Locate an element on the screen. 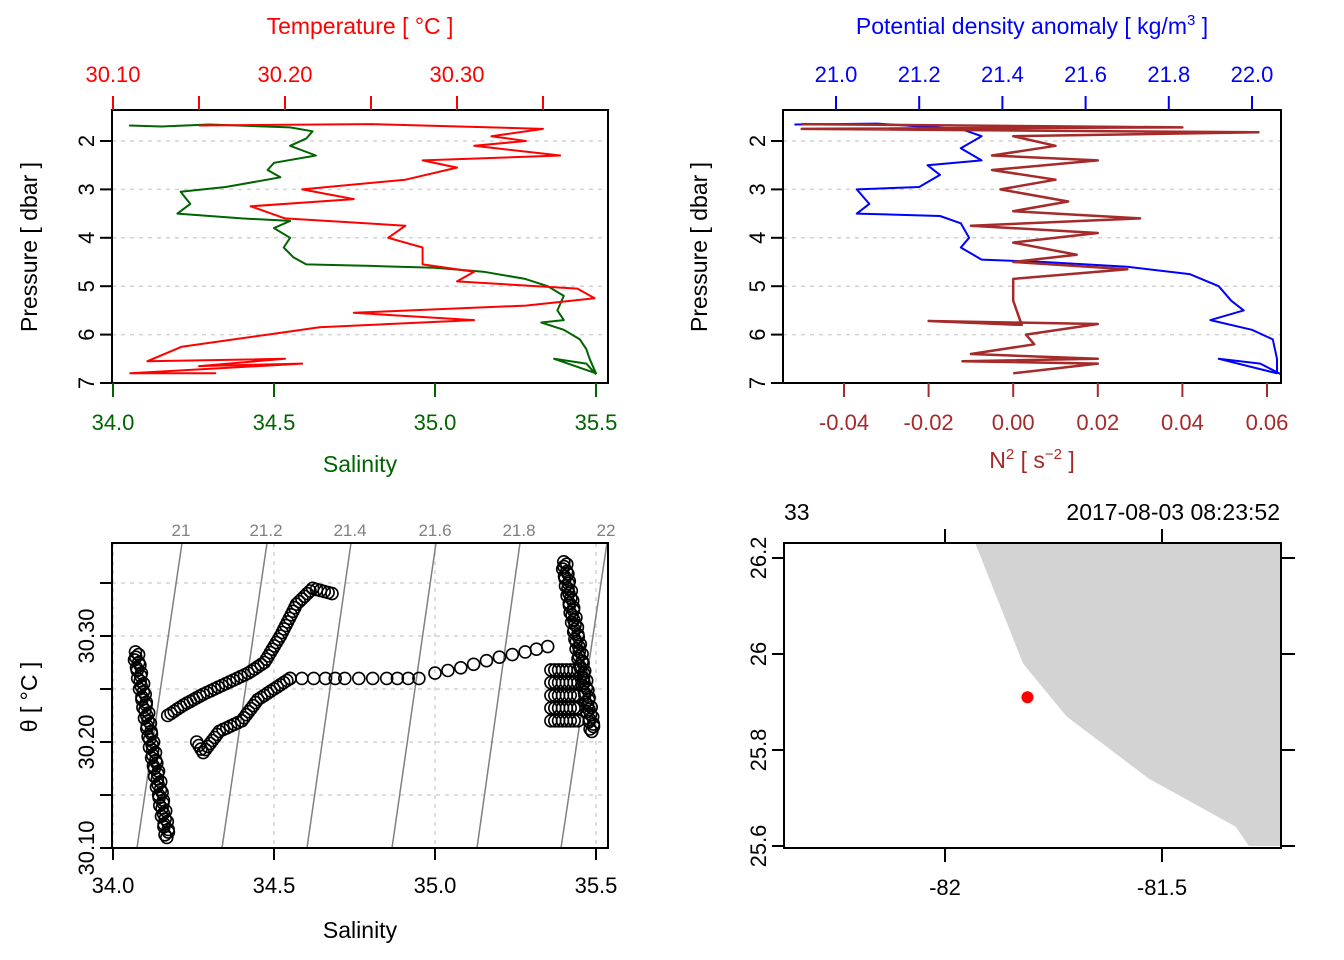 Image resolution: width=1344 pixels, height=960 pixels. p4-land-polygon is located at coordinates (1128, 694).